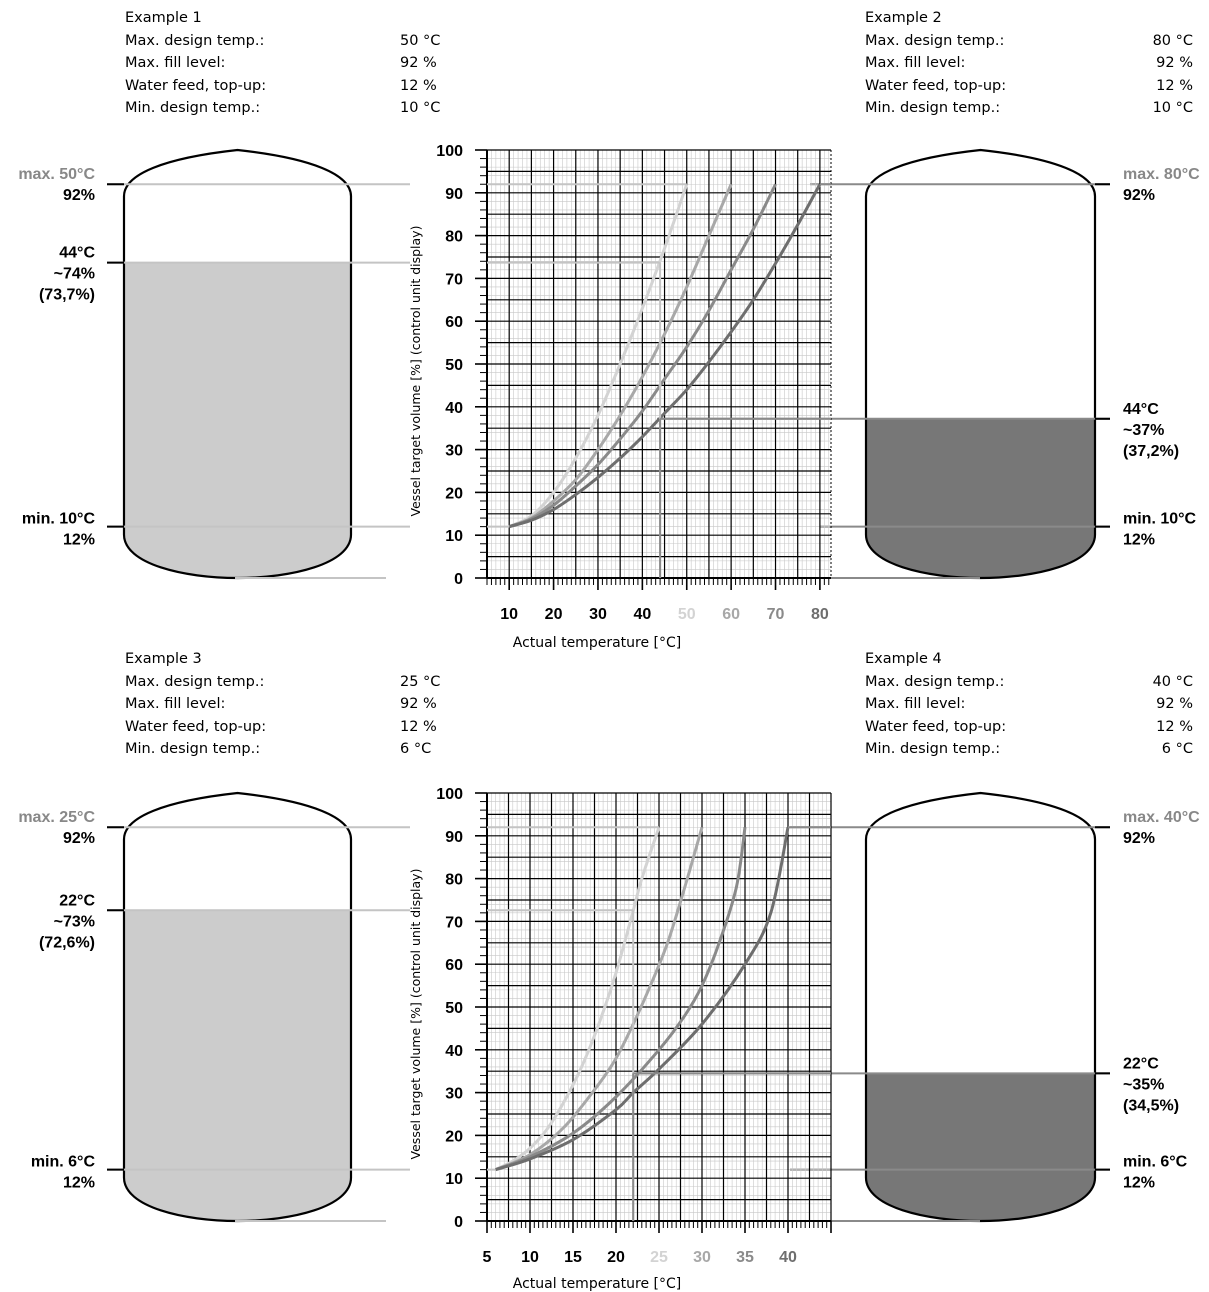  Describe the element at coordinates (1151, 1105) in the screenshot. I see `current-level-label: (34,5%)` at that location.